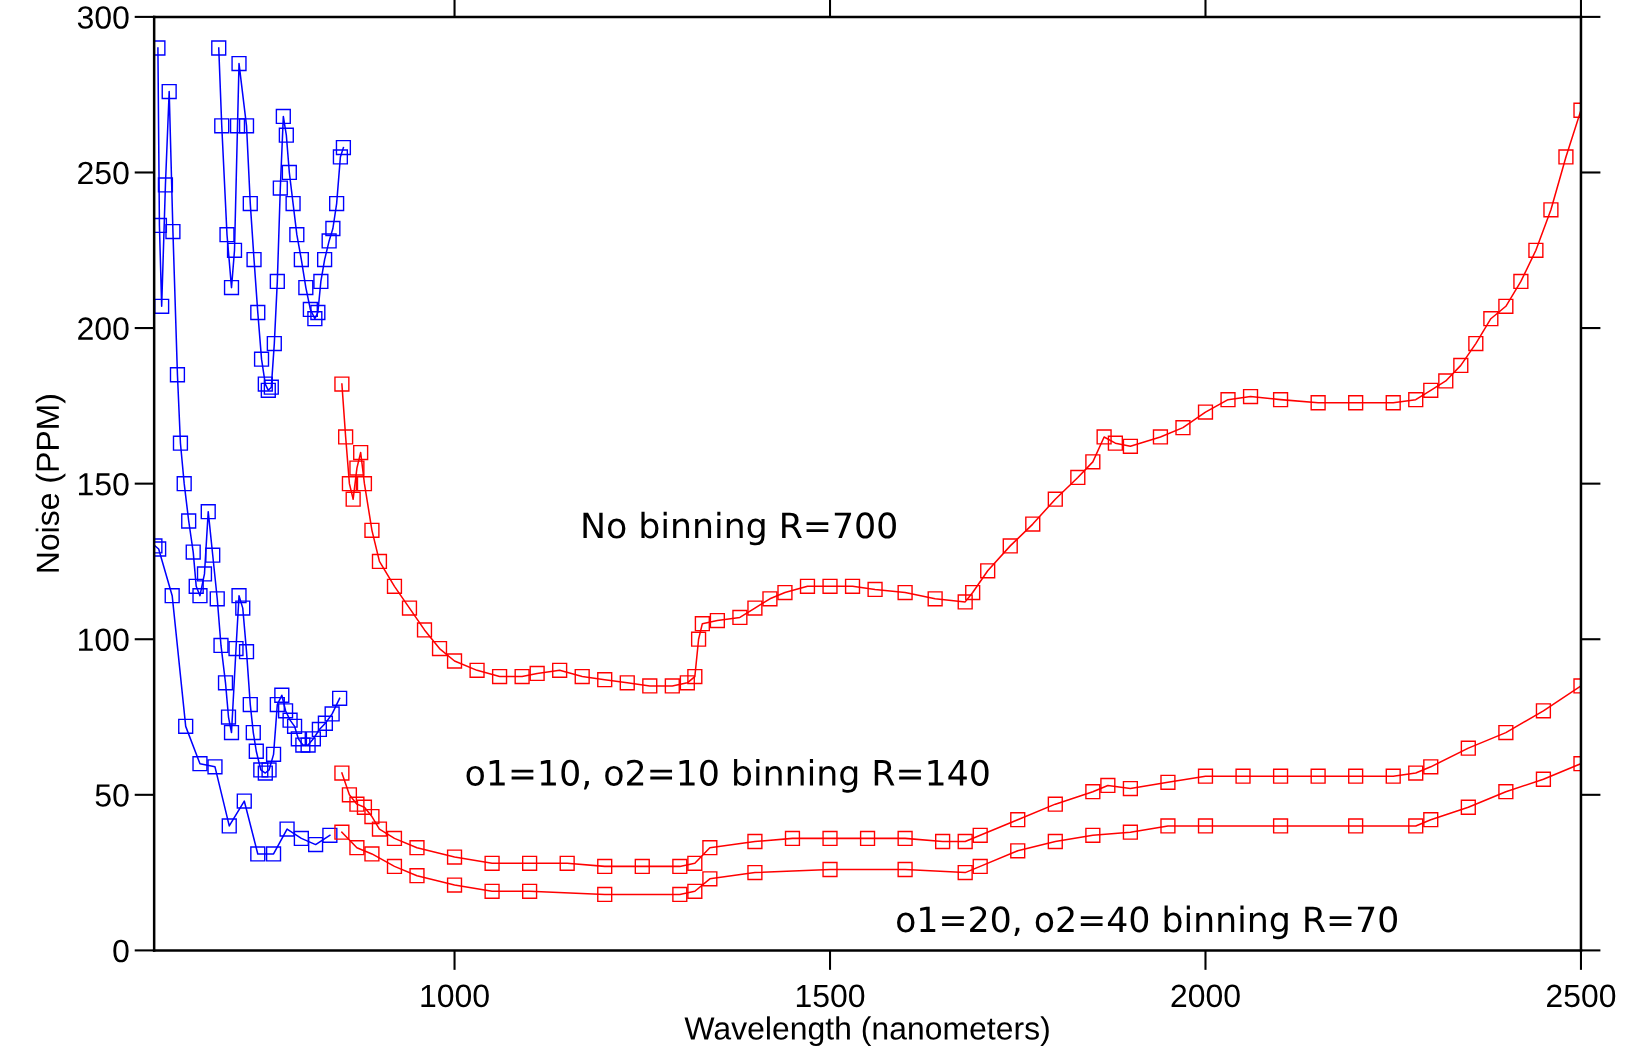 The width and height of the screenshot is (1640, 1056). What do you see at coordinates (866, 1031) in the screenshot?
I see `x-axis-title: Wavelength (nanometers)` at bounding box center [866, 1031].